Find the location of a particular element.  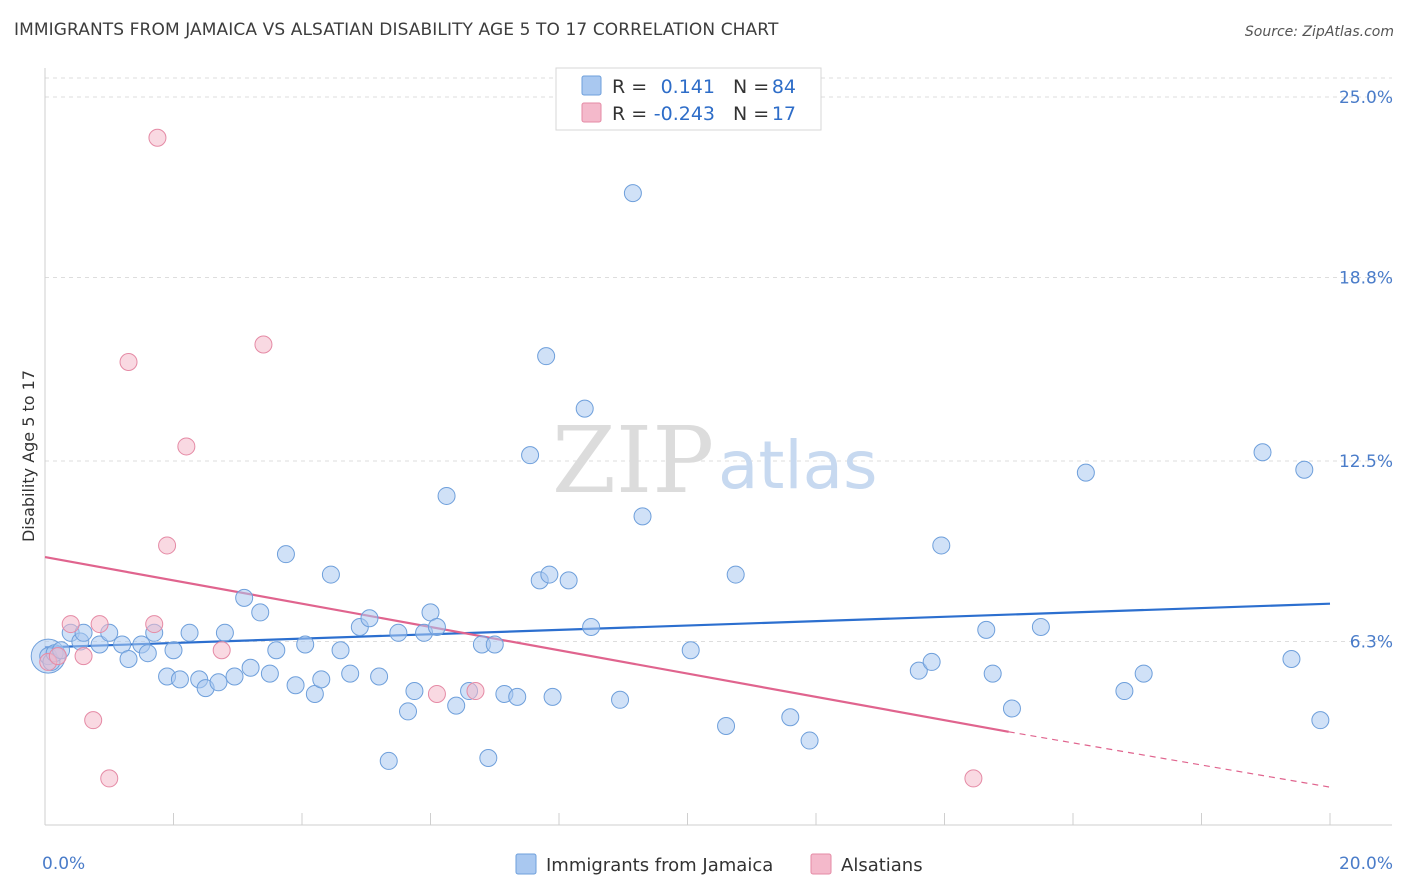

legend-r-value-jamaica: 0.141 is located at coordinates (688, 87).